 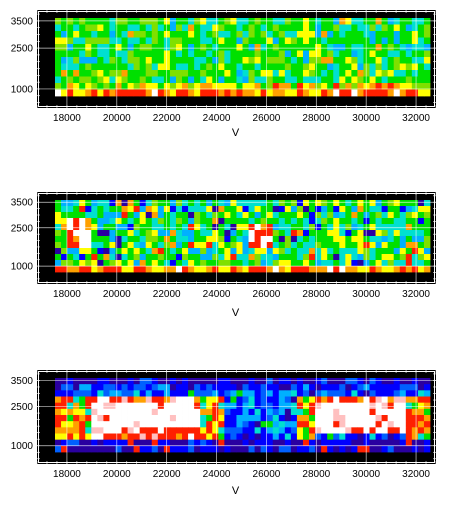 What do you see at coordinates (22, 228) in the screenshot?
I see `y-tick-label: 2500` at bounding box center [22, 228].